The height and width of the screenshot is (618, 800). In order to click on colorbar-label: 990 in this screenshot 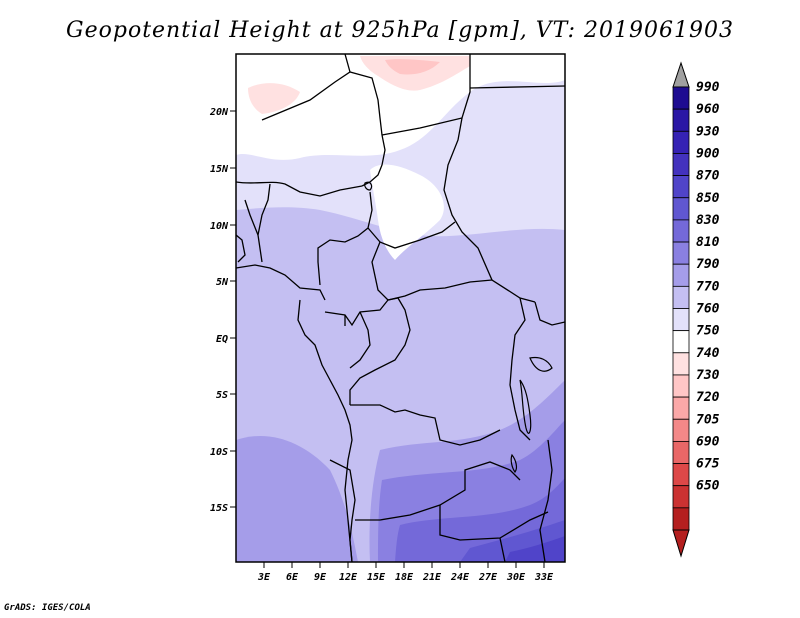, I will do `click(708, 87)`.